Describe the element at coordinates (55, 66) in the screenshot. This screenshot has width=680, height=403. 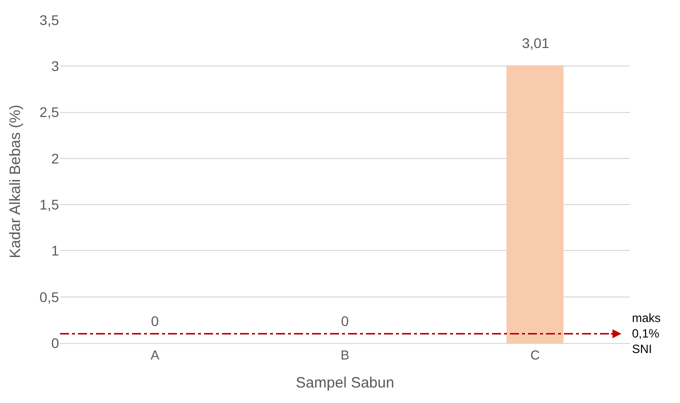
I see `y-tick-label: 3` at that location.